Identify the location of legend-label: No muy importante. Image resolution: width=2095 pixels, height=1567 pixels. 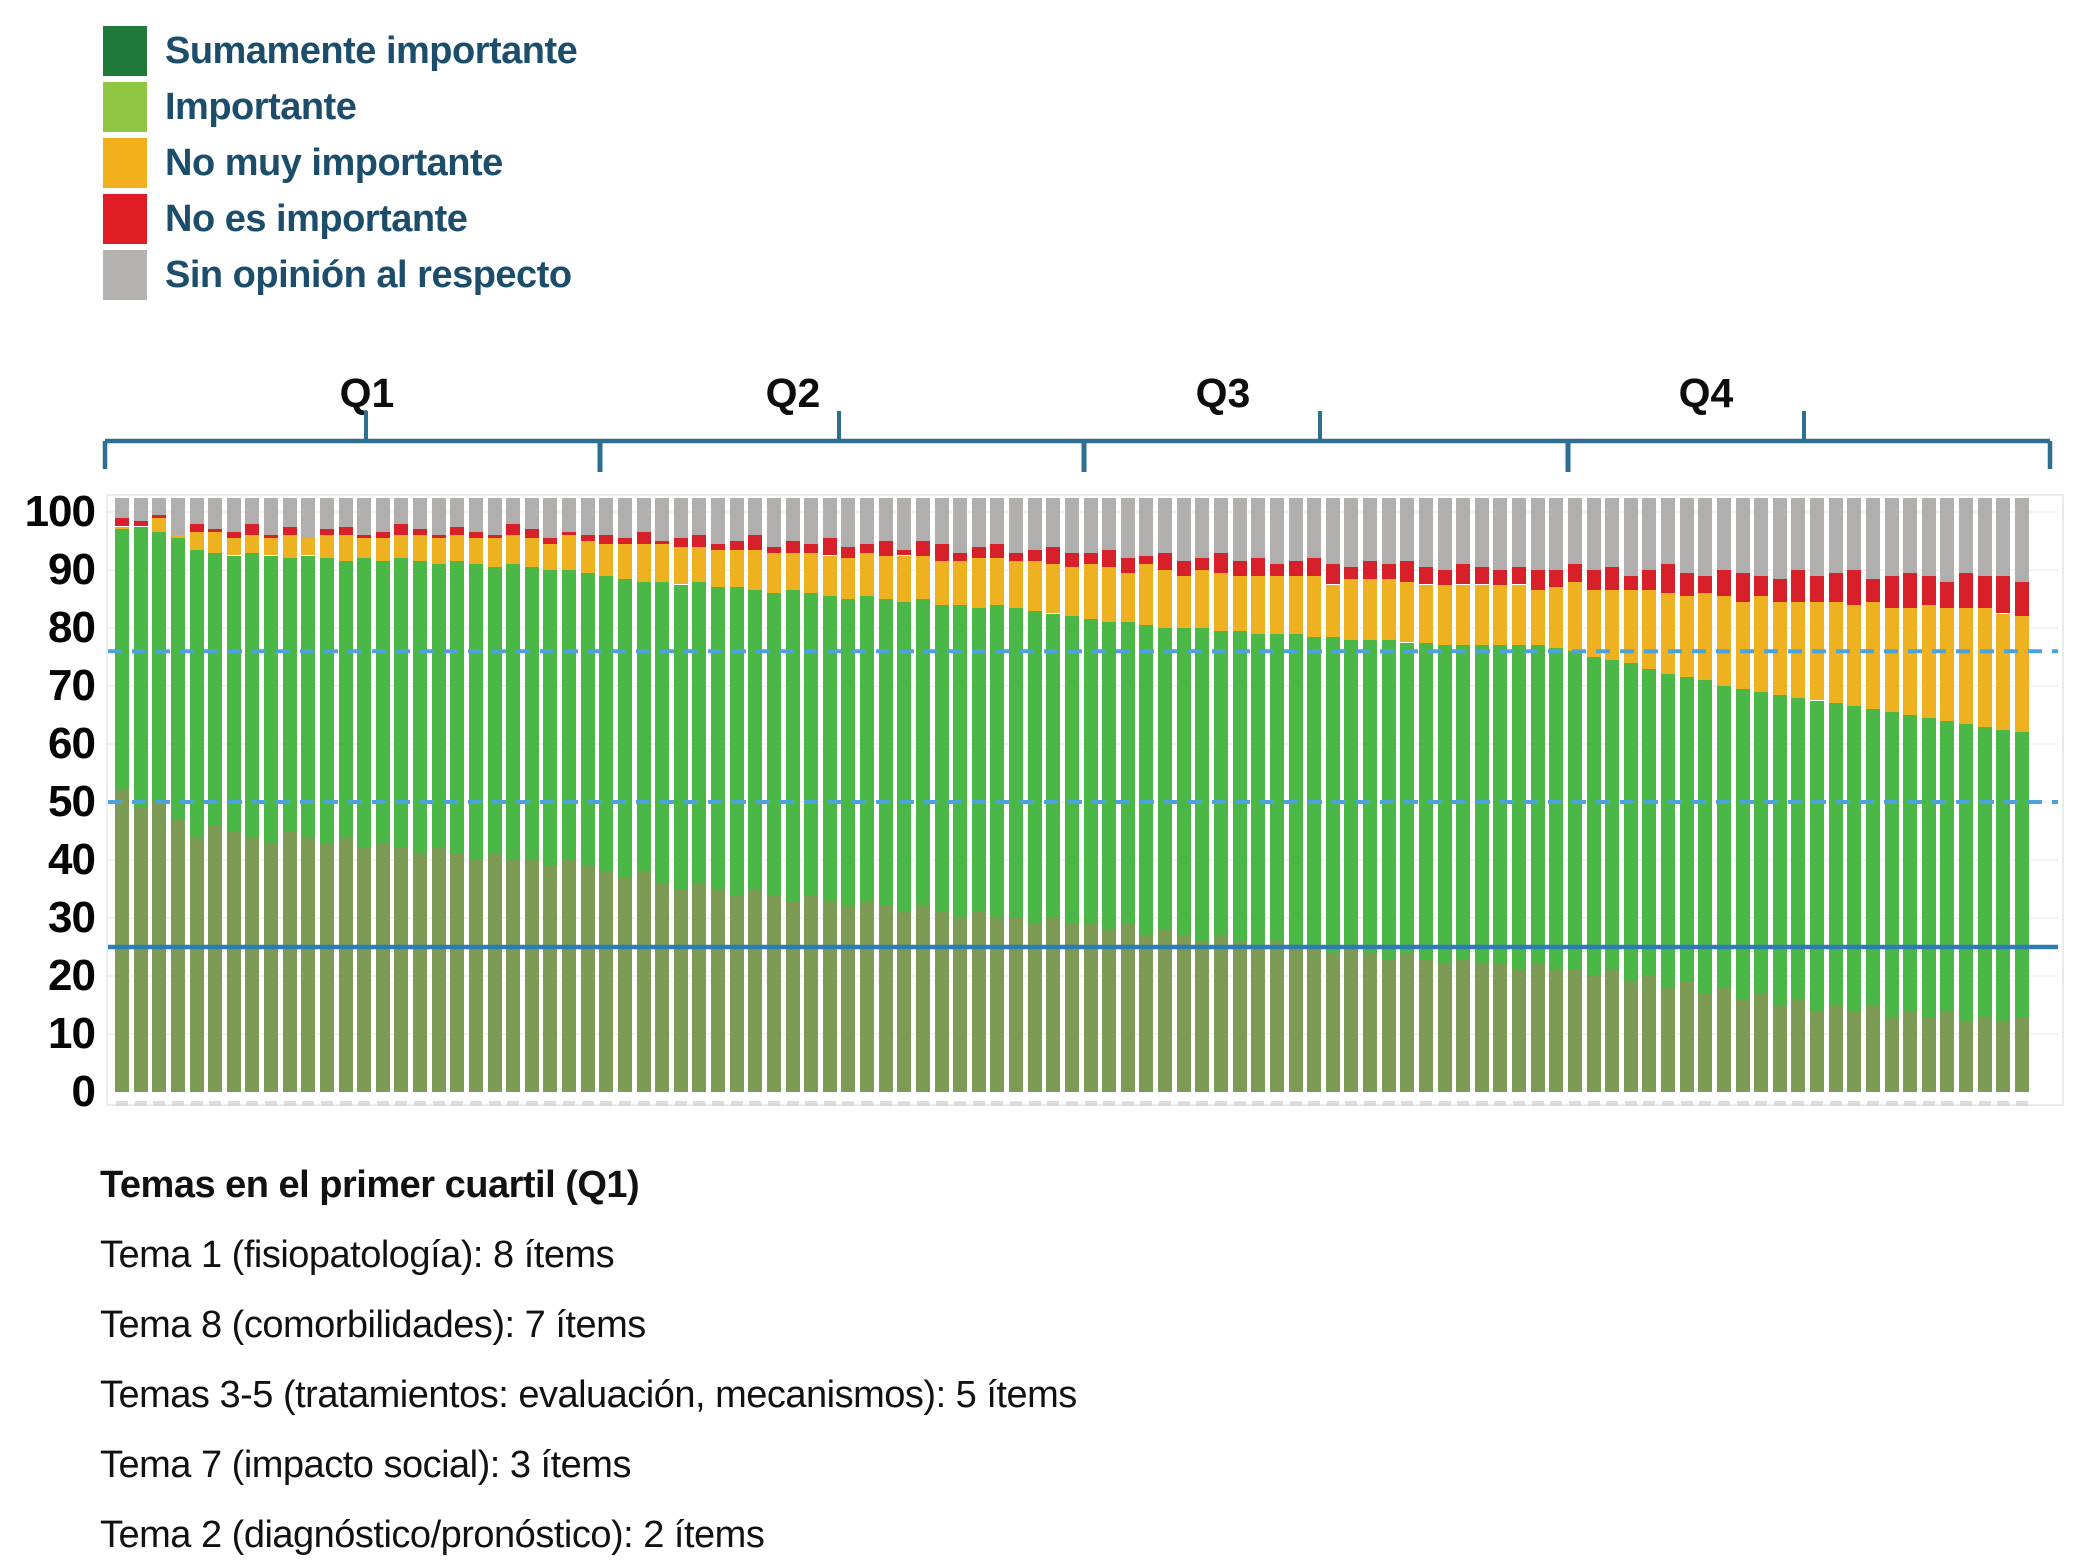
(334, 162).